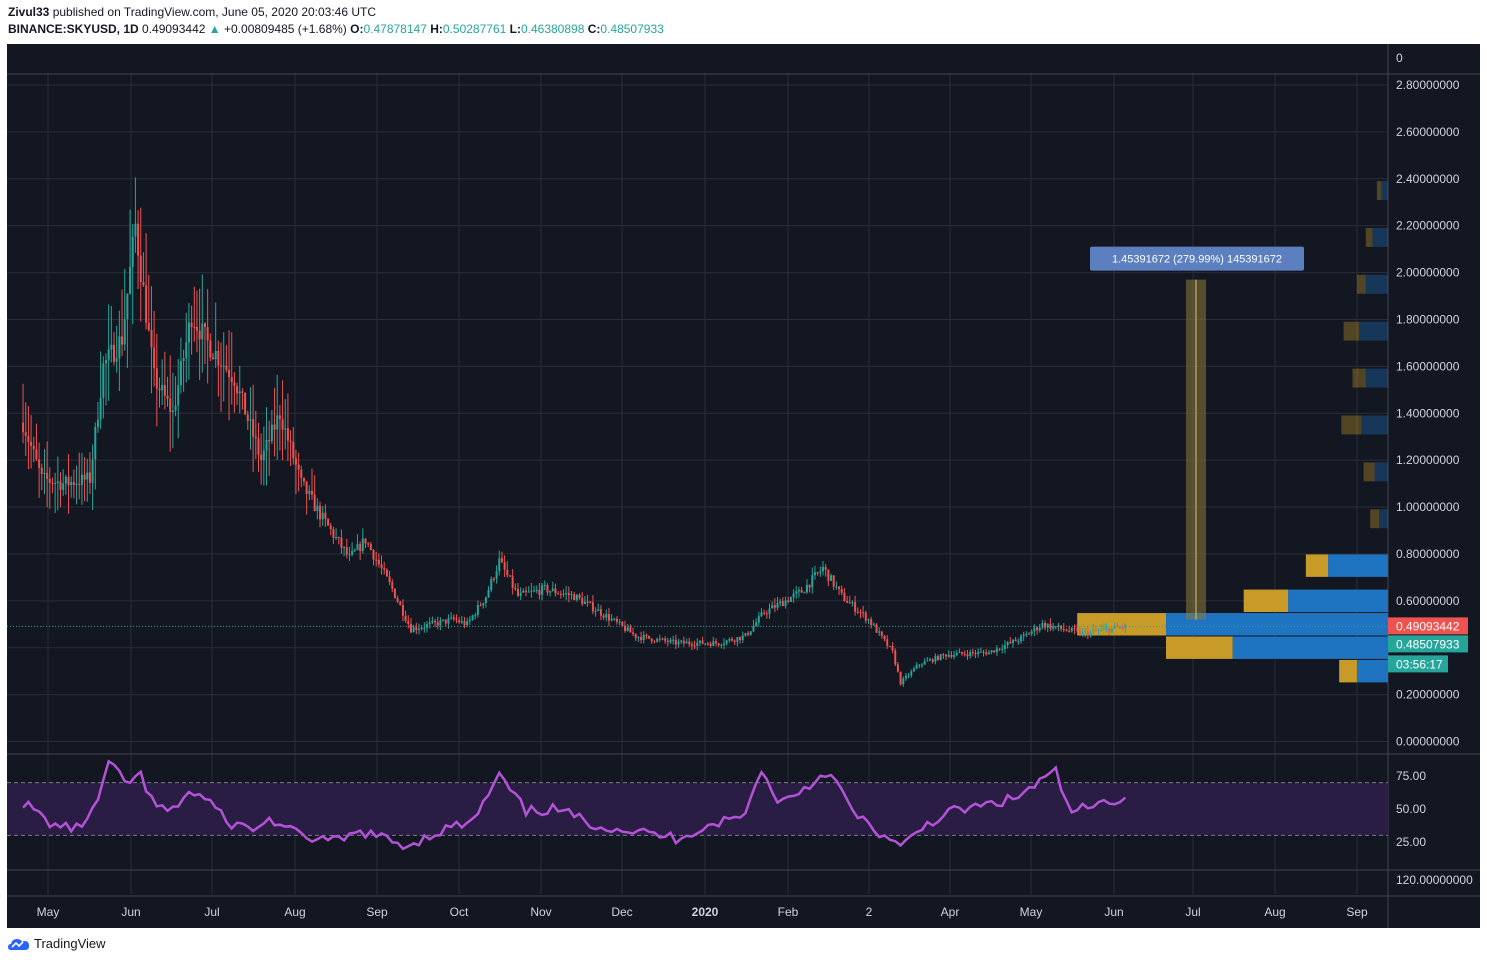 The width and height of the screenshot is (1487, 962). I want to click on price-badge-text: 03:56:17, so click(1419, 664).